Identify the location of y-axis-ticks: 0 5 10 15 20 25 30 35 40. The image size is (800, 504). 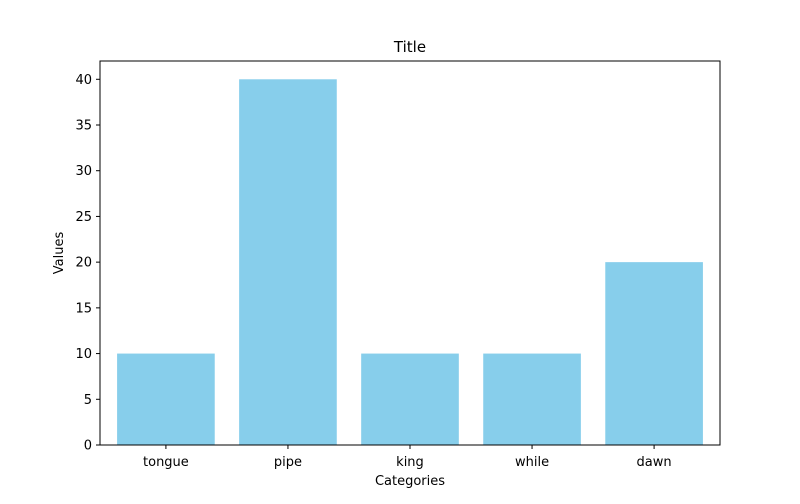
(87, 263).